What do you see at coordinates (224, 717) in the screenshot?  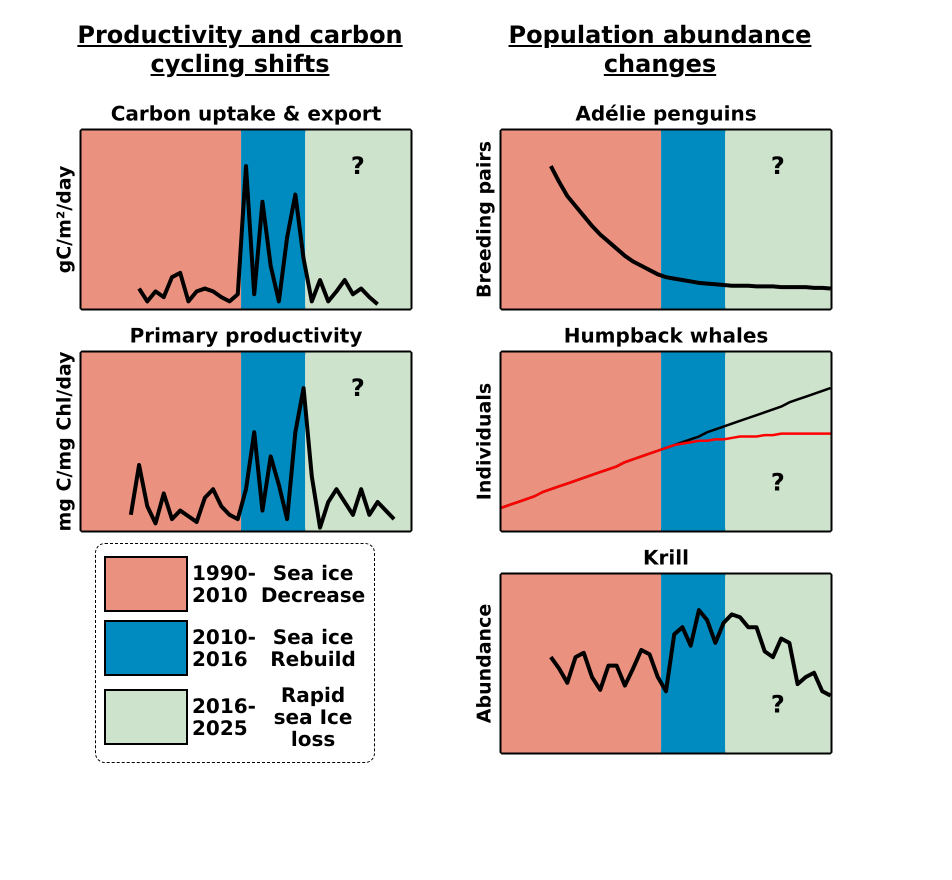 I see `text: 2016-2025` at bounding box center [224, 717].